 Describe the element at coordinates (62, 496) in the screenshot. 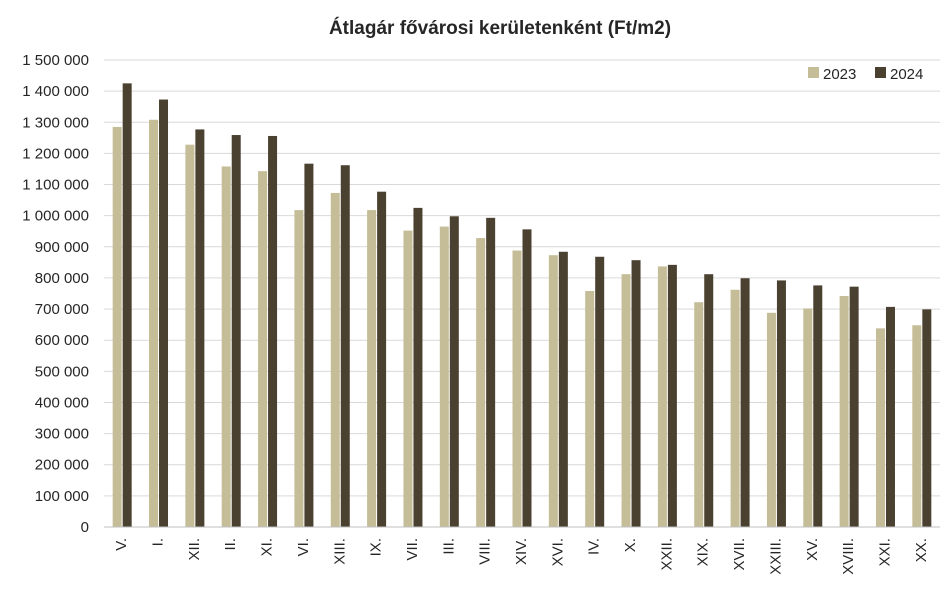

I see `y-tick-label: 100 000` at that location.